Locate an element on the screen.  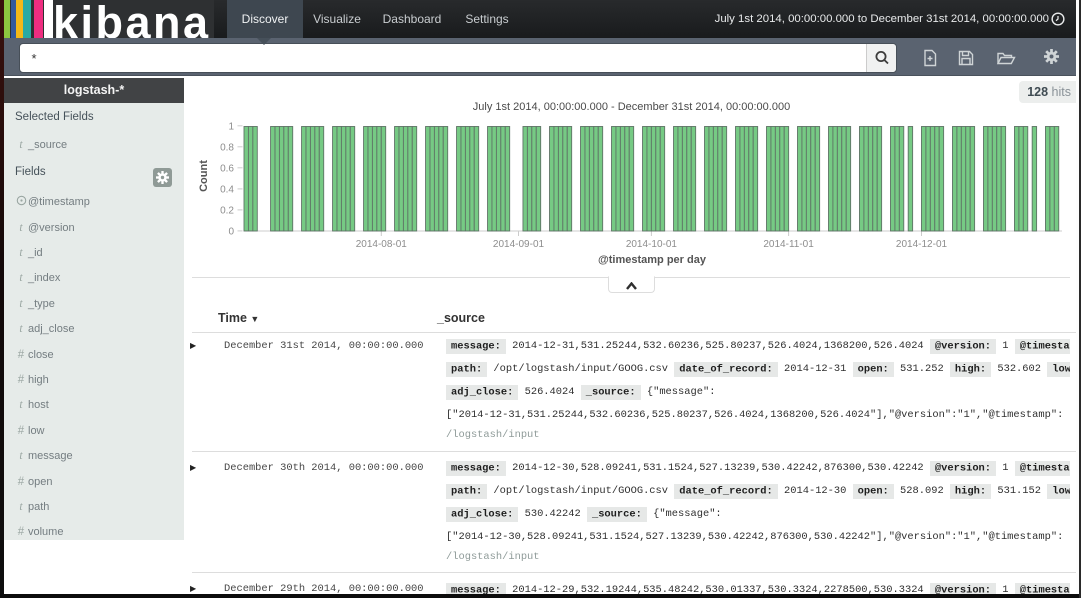
svg-text: 2014-08-01 is located at coordinates (382, 244).